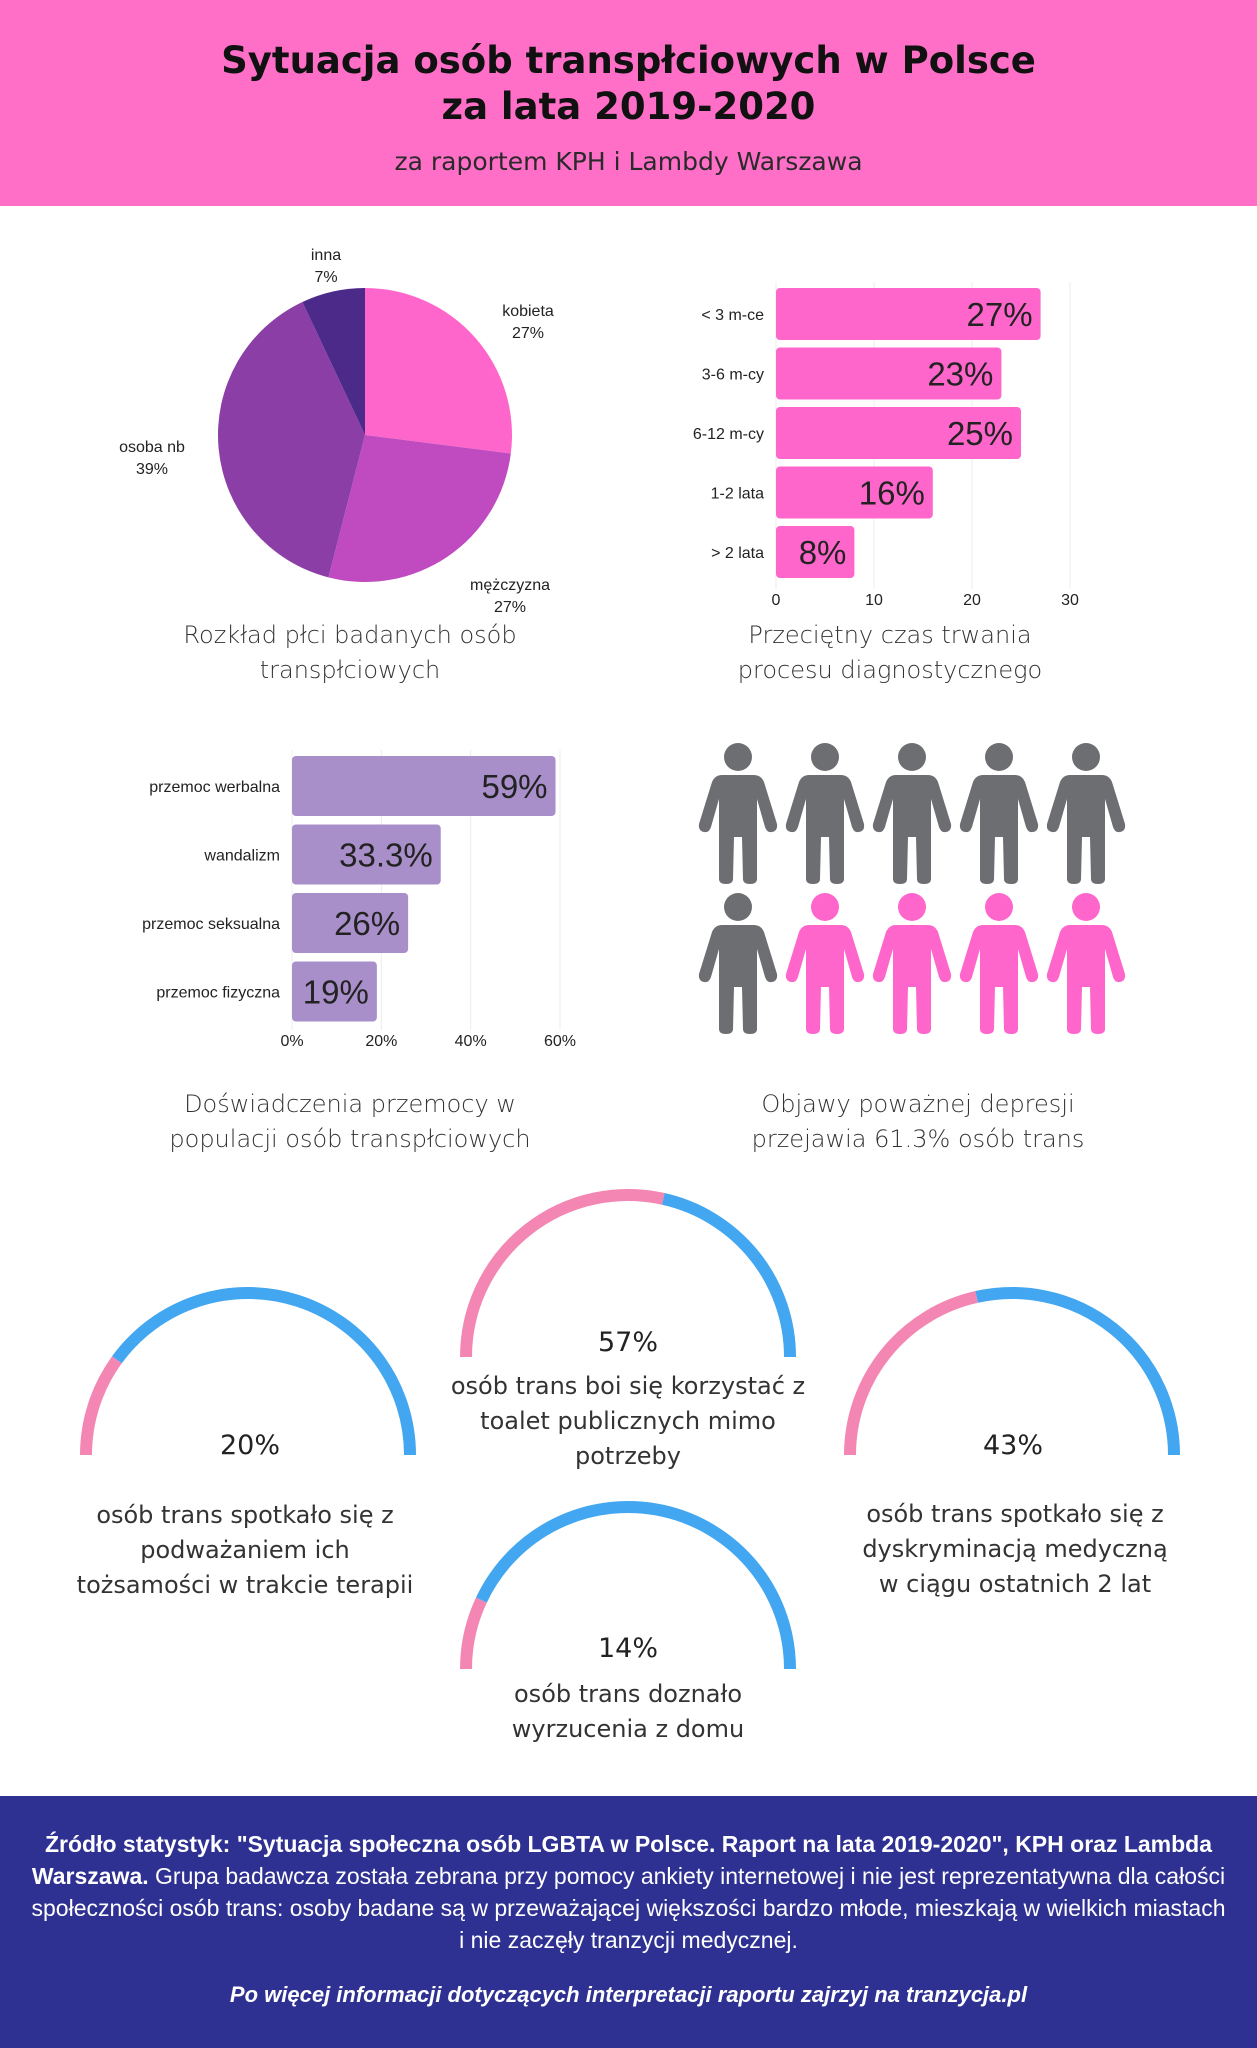 This screenshot has height=2048, width=1257. Describe the element at coordinates (101, 1406) in the screenshot. I see `gauge-1-fill-arc` at that location.